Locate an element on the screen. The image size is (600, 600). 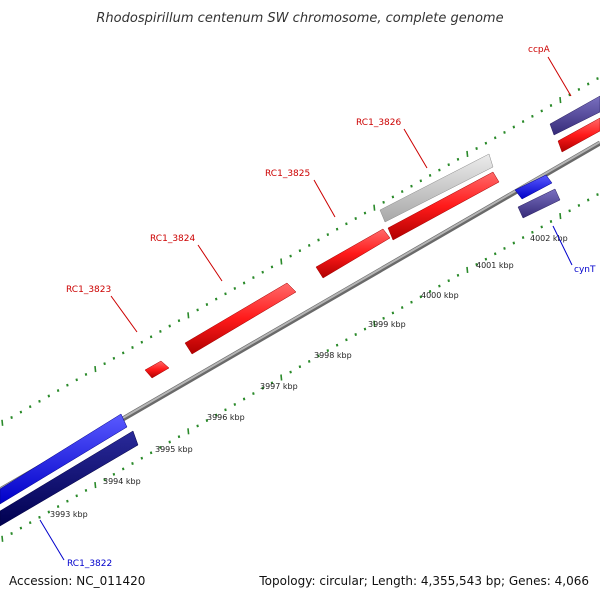
label-cynt: cynT is located at coordinates (585, 270).